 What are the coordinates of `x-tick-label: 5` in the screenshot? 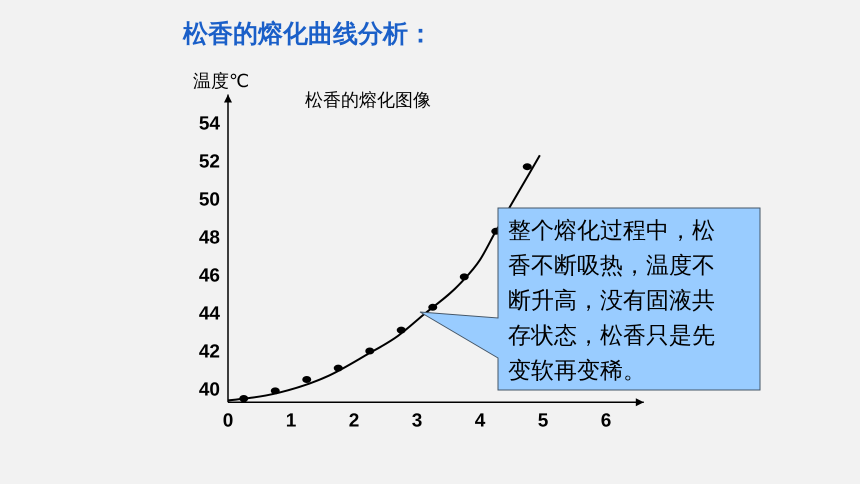 It's located at (543, 421).